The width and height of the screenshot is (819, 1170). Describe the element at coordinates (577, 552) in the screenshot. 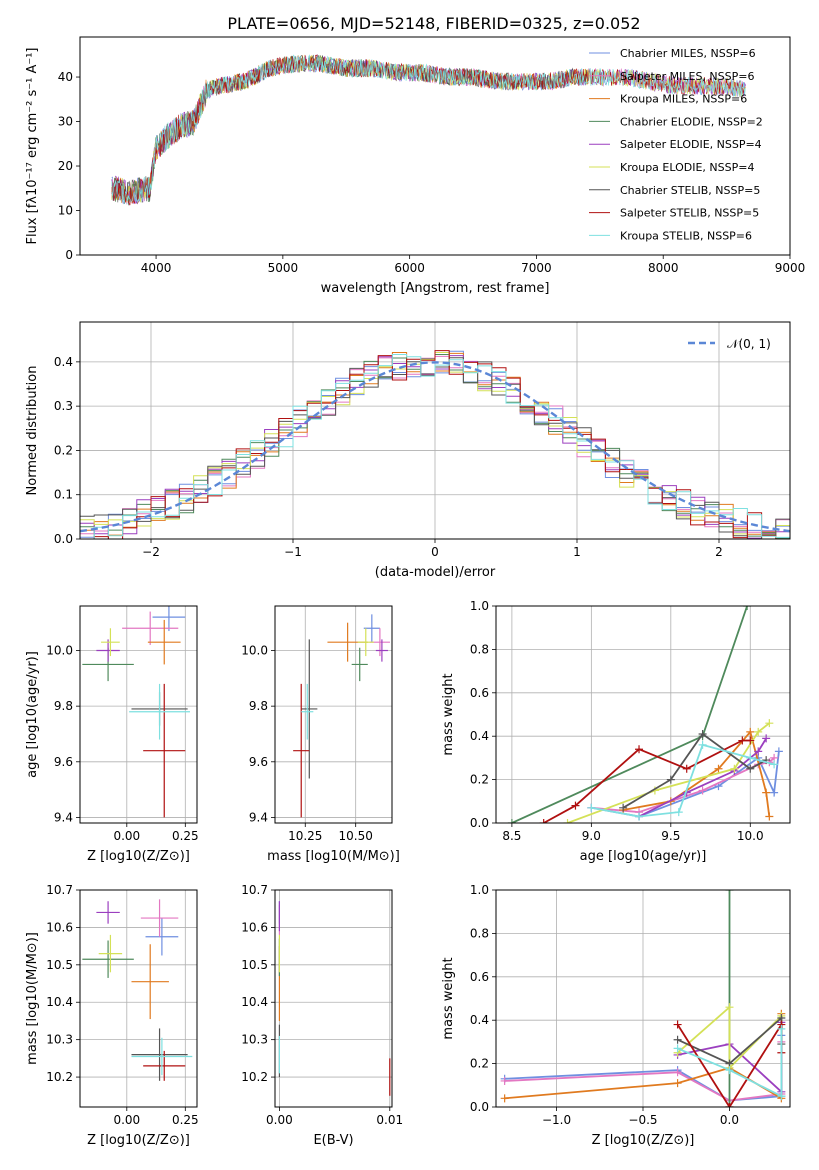

I see `residuals-xtick-label: 1` at that location.